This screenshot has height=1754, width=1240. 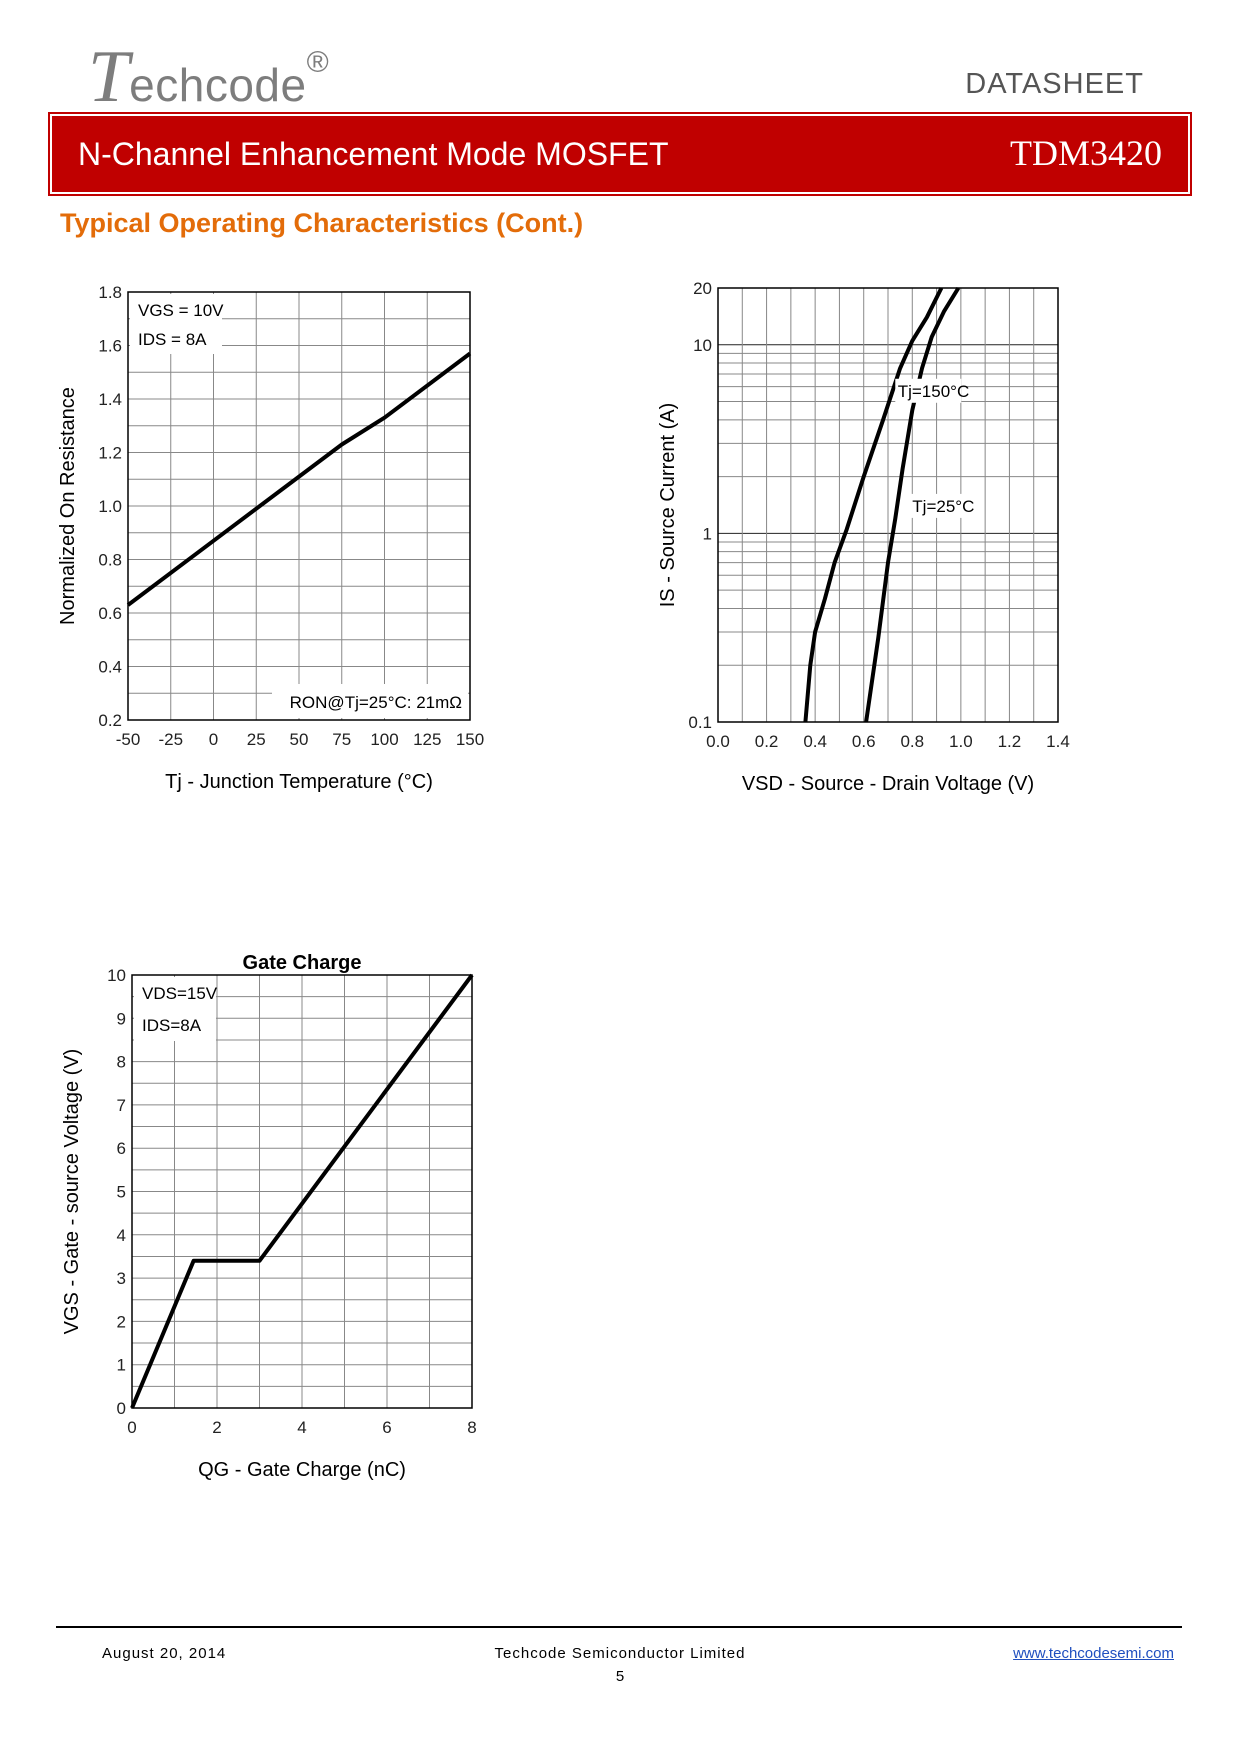 What do you see at coordinates (299, 782) in the screenshot?
I see `x-axis-label: Tj - Junction Temperature (°C)` at bounding box center [299, 782].